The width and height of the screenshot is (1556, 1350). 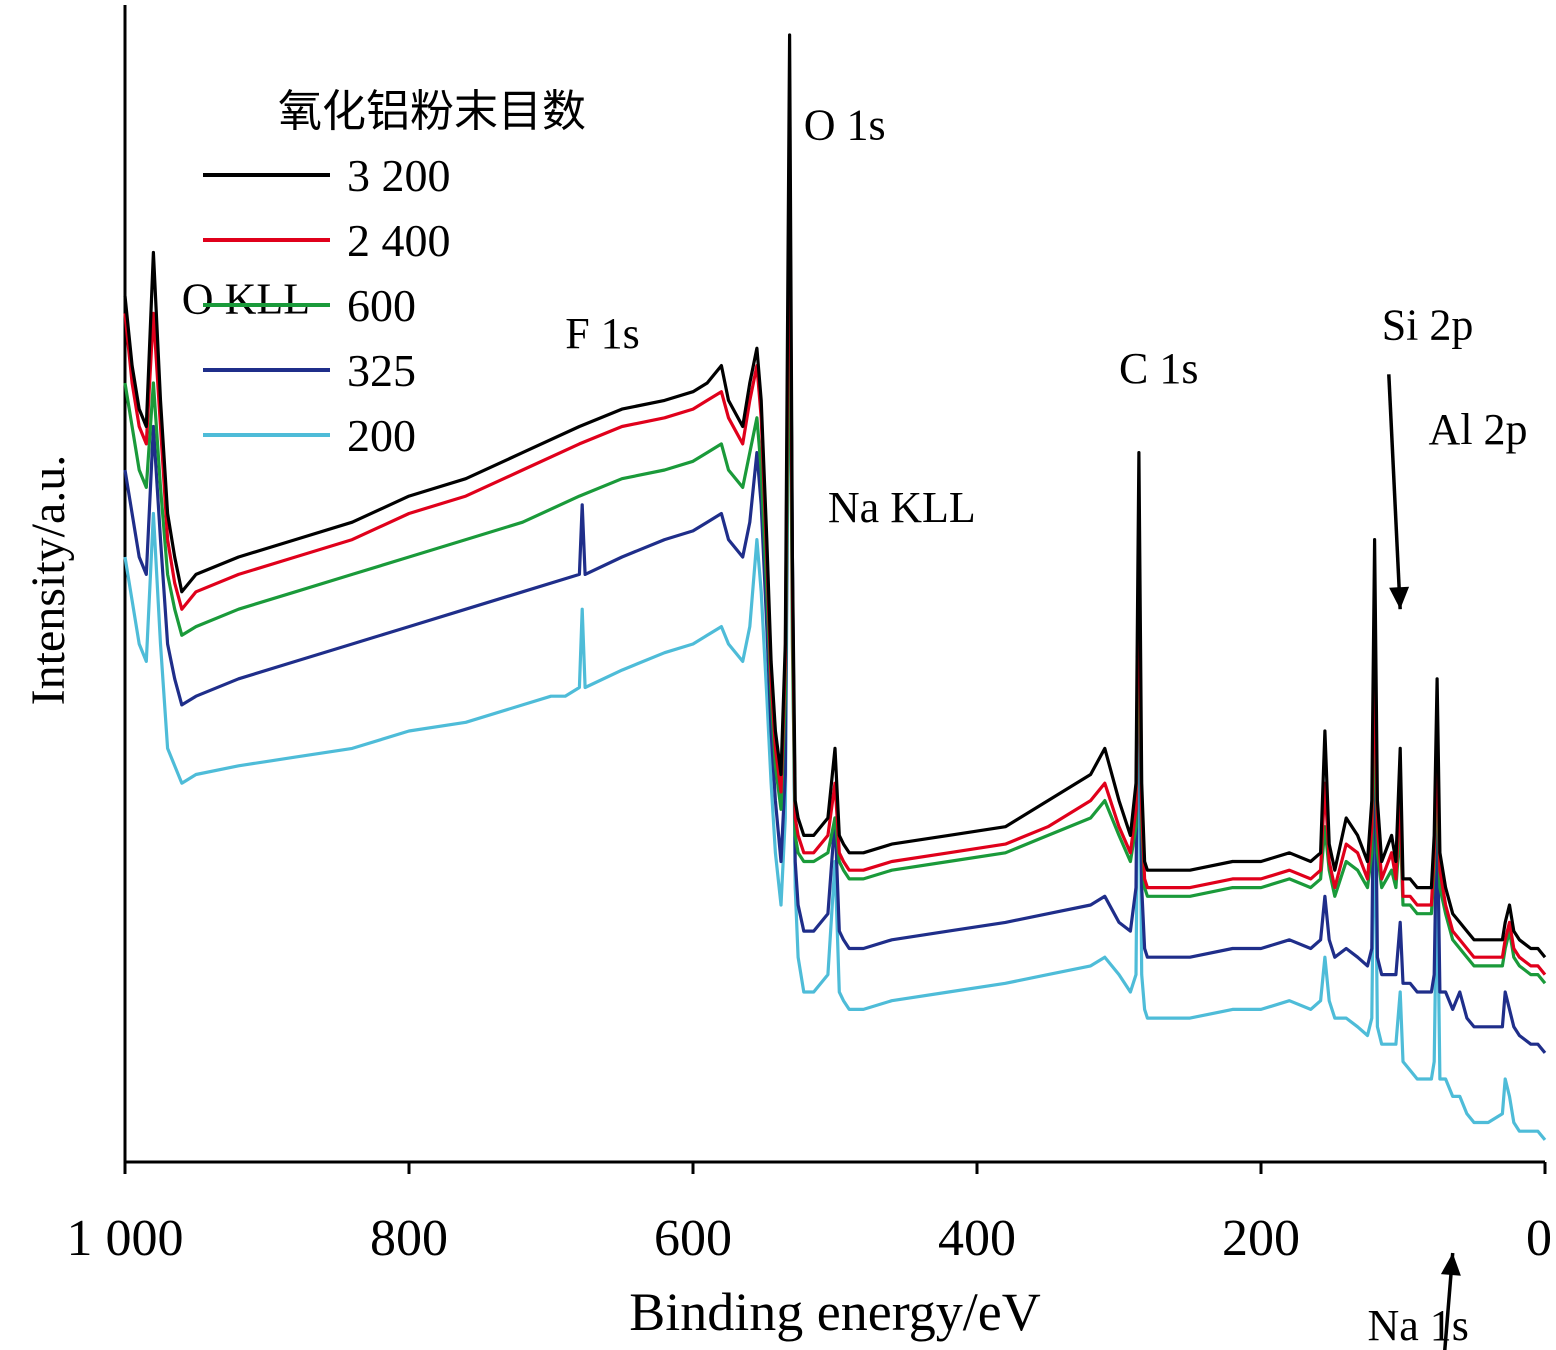 What do you see at coordinates (246, 298) in the screenshot?
I see `peak-label: O KLL` at bounding box center [246, 298].